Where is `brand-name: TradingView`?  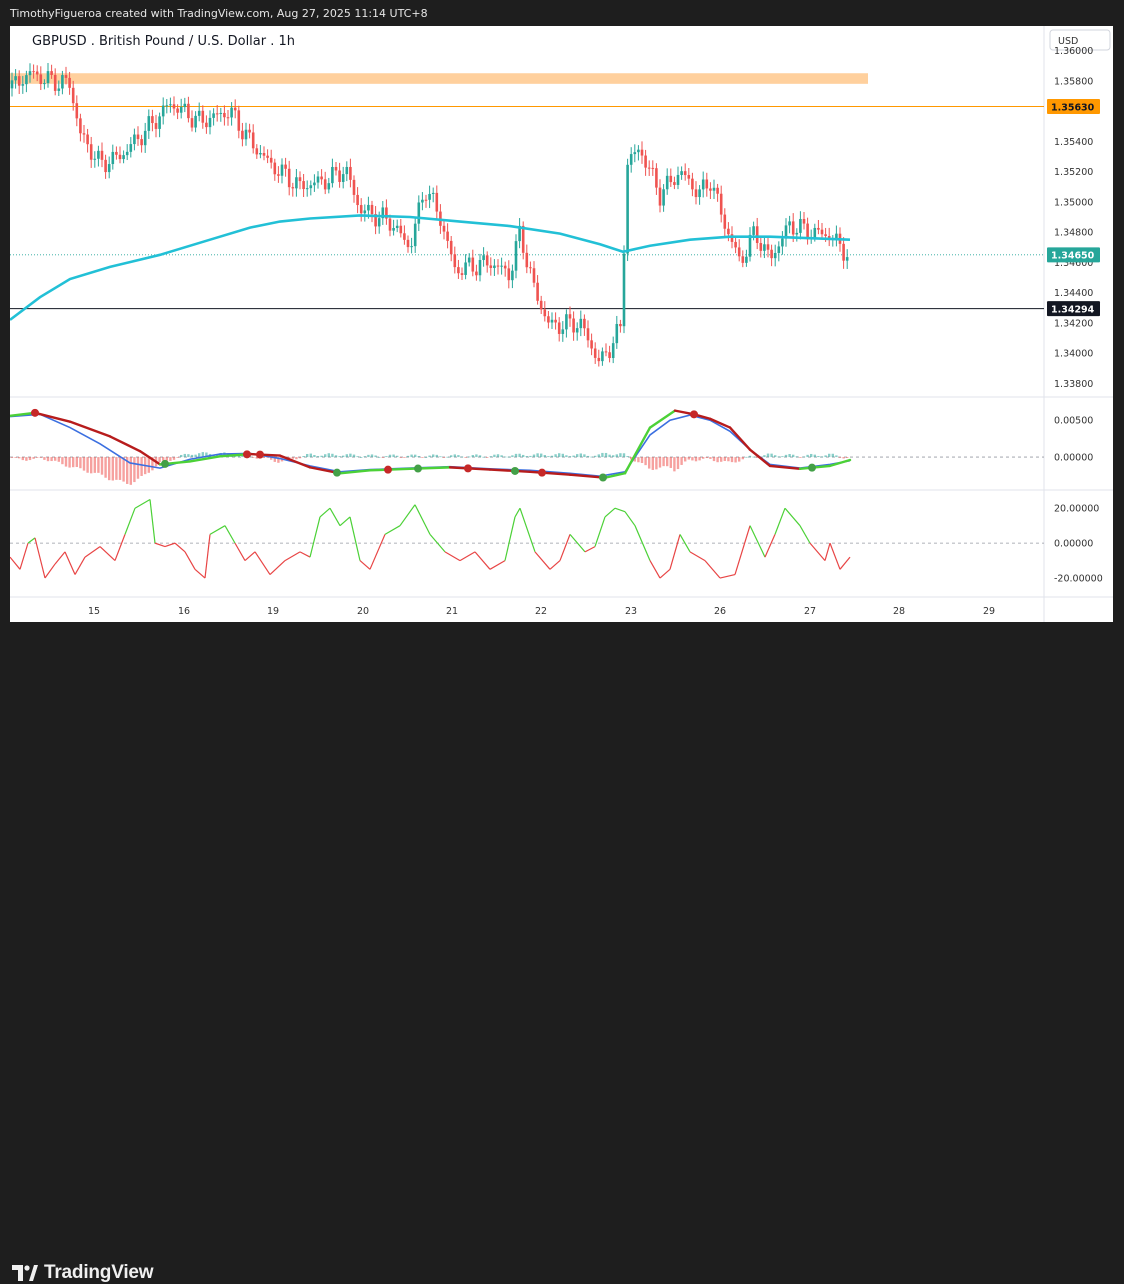 brand-name: TradingView is located at coordinates (99, 1272).